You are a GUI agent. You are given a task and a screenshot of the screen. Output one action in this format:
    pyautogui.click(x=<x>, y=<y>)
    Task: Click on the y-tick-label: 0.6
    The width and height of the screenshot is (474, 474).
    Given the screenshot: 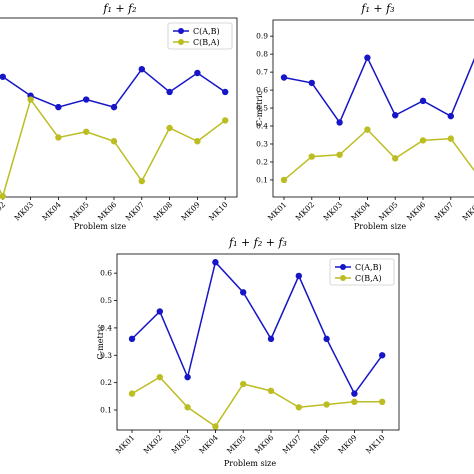 What is the action you would take?
    pyautogui.click(x=262, y=90)
    